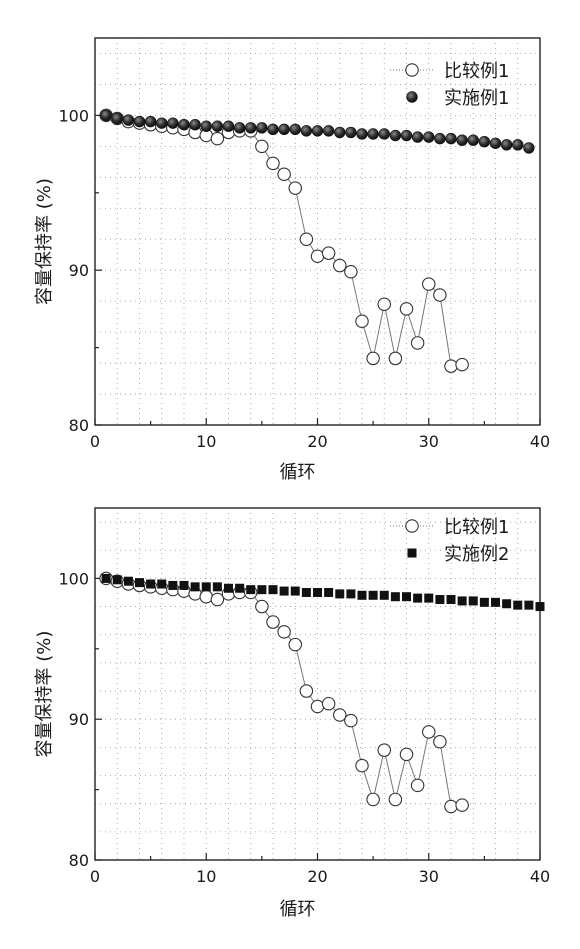 The height and width of the screenshot is (949, 580). What do you see at coordinates (79, 719) in the screenshot?
I see `y-tick-label: 90` at bounding box center [79, 719].